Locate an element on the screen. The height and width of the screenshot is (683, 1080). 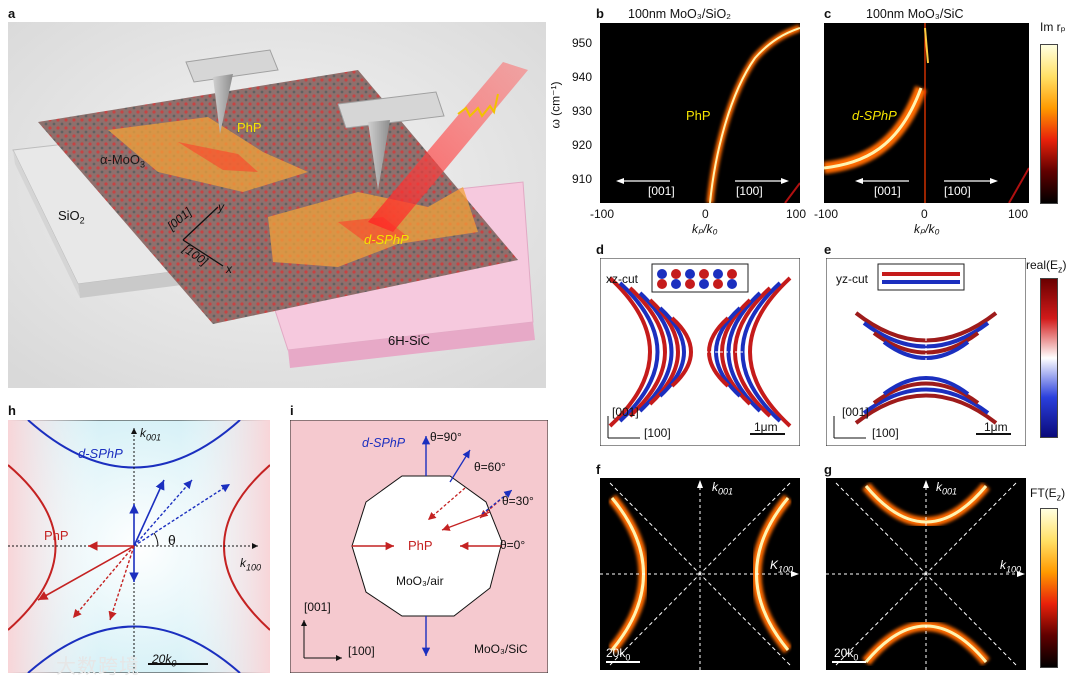
panel-label-c: c is located at coordinates (828, 13).